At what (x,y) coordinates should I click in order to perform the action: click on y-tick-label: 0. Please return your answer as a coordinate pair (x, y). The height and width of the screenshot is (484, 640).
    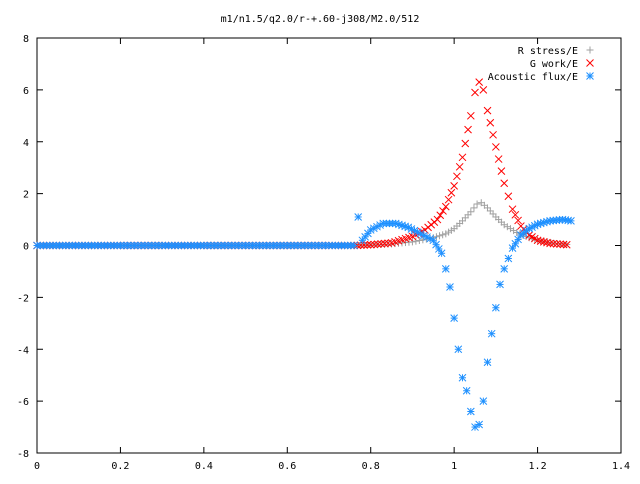
    Looking at the image, I should click on (26, 247).